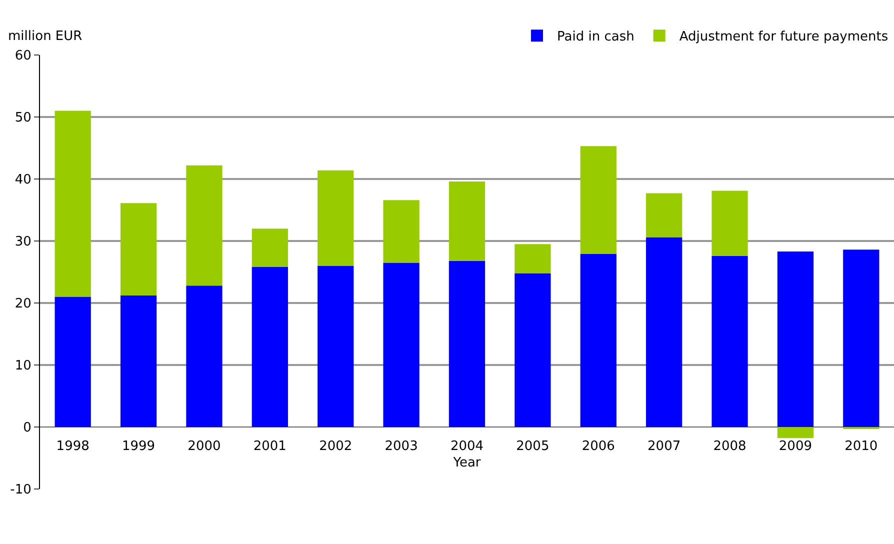 The height and width of the screenshot is (544, 894). Describe the element at coordinates (73, 446) in the screenshot. I see `x-tick-label: 1998` at that location.